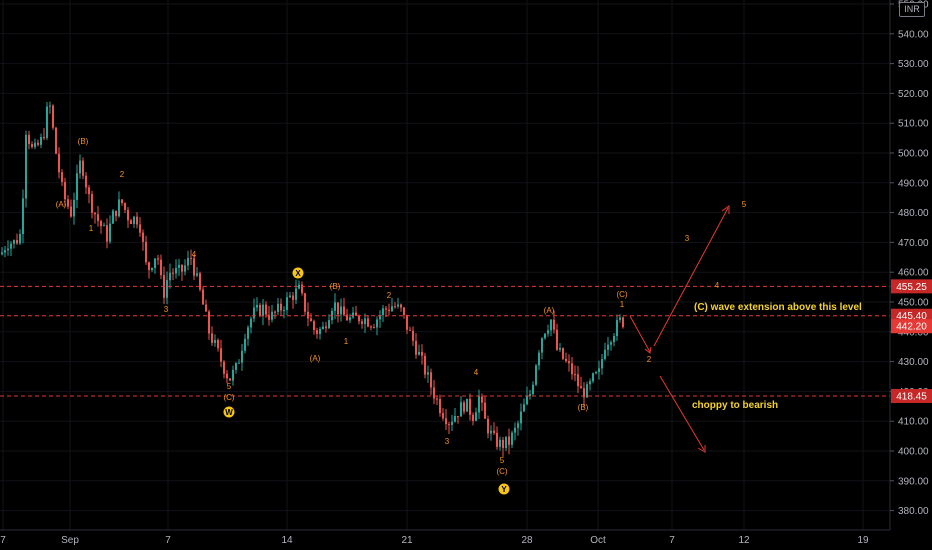  I want to click on price-tick-label: 380.00, so click(913, 511).